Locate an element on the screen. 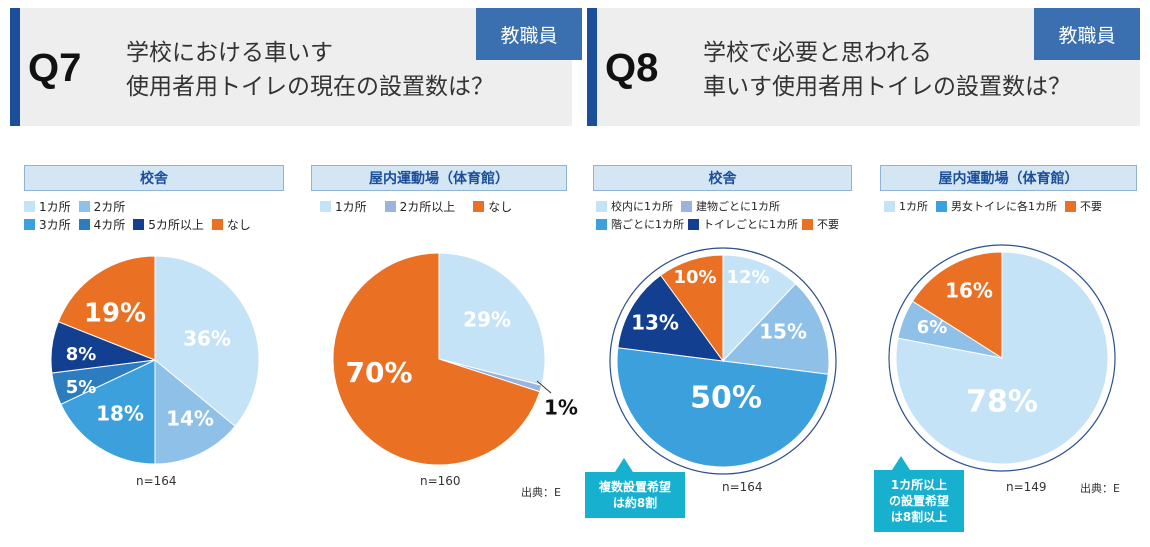 This screenshot has height=547, width=1150. legend-row: 階ごとに1カ所 トイレごとに1カ所 不要 is located at coordinates (721, 224).